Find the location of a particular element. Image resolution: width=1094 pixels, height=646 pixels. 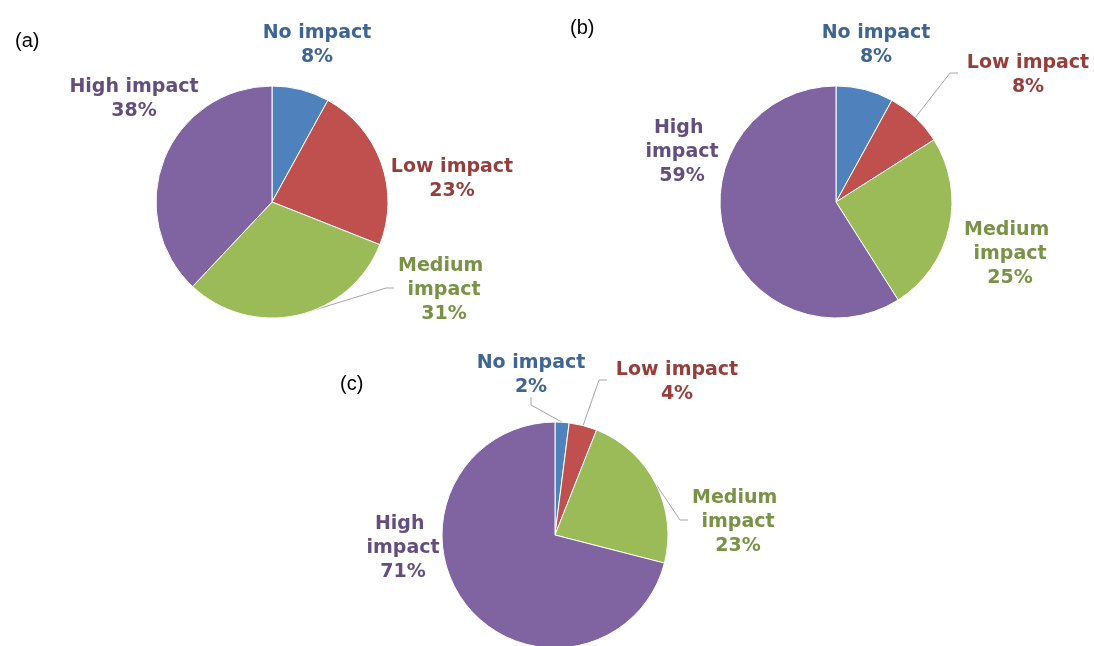

data-label: 59% is located at coordinates (682, 174).